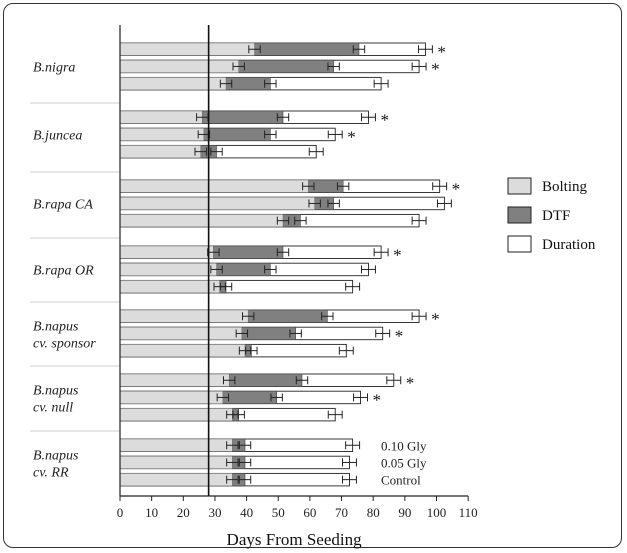 The width and height of the screenshot is (627, 553). I want to click on x-tick-label: 30, so click(214, 512).